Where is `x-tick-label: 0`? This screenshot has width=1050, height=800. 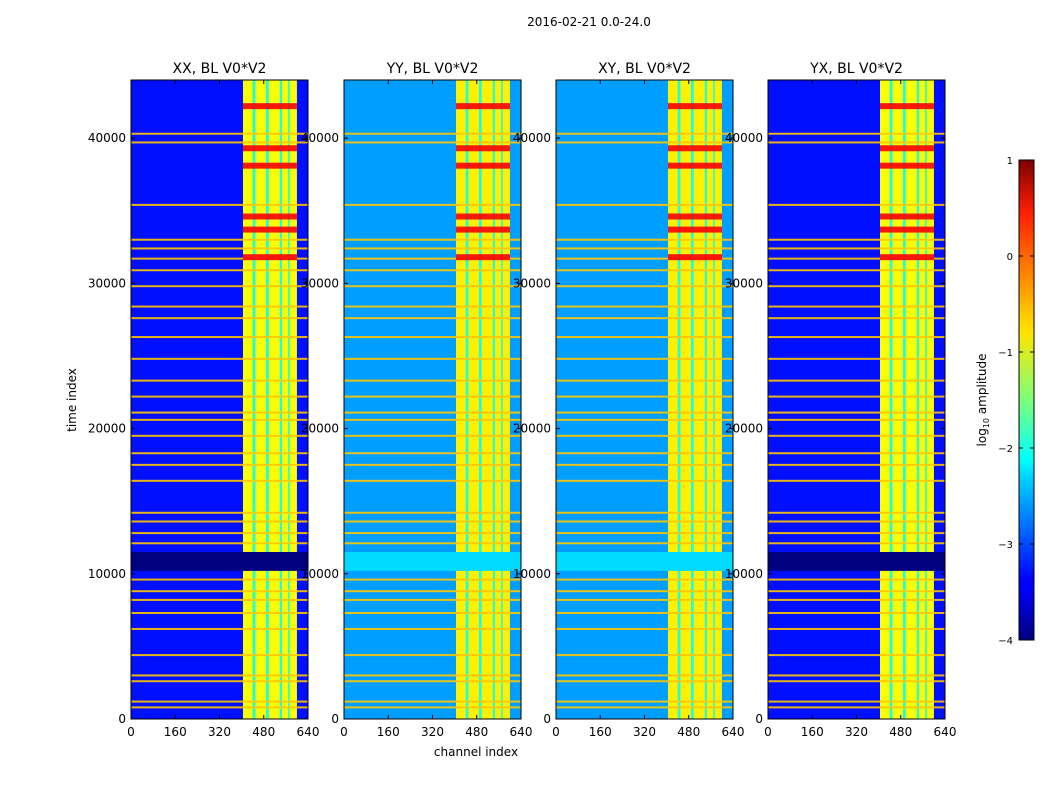 x-tick-label: 0 is located at coordinates (131, 732).